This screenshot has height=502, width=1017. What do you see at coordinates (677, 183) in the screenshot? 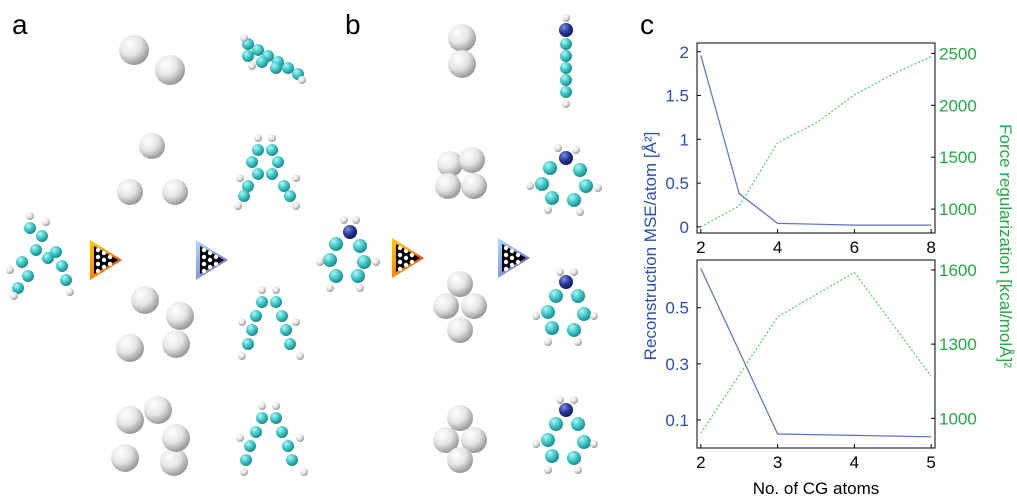
I see `y-left-tick-label: 0.5` at bounding box center [677, 183].